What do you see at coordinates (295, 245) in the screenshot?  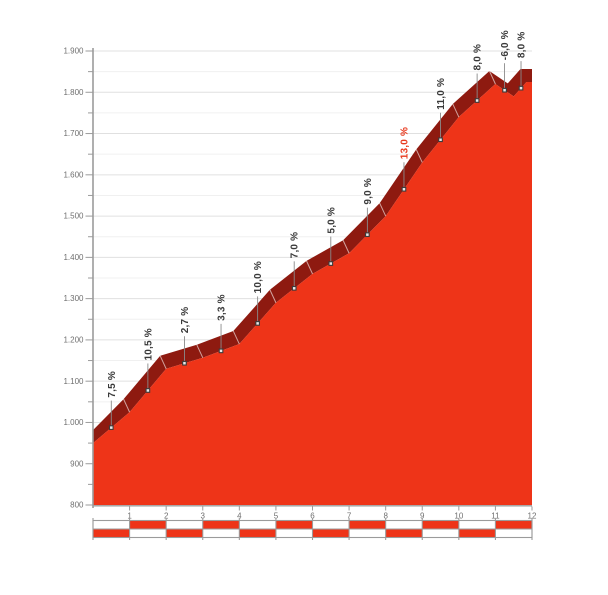 I see `gradient-label: 7,0 %` at bounding box center [295, 245].